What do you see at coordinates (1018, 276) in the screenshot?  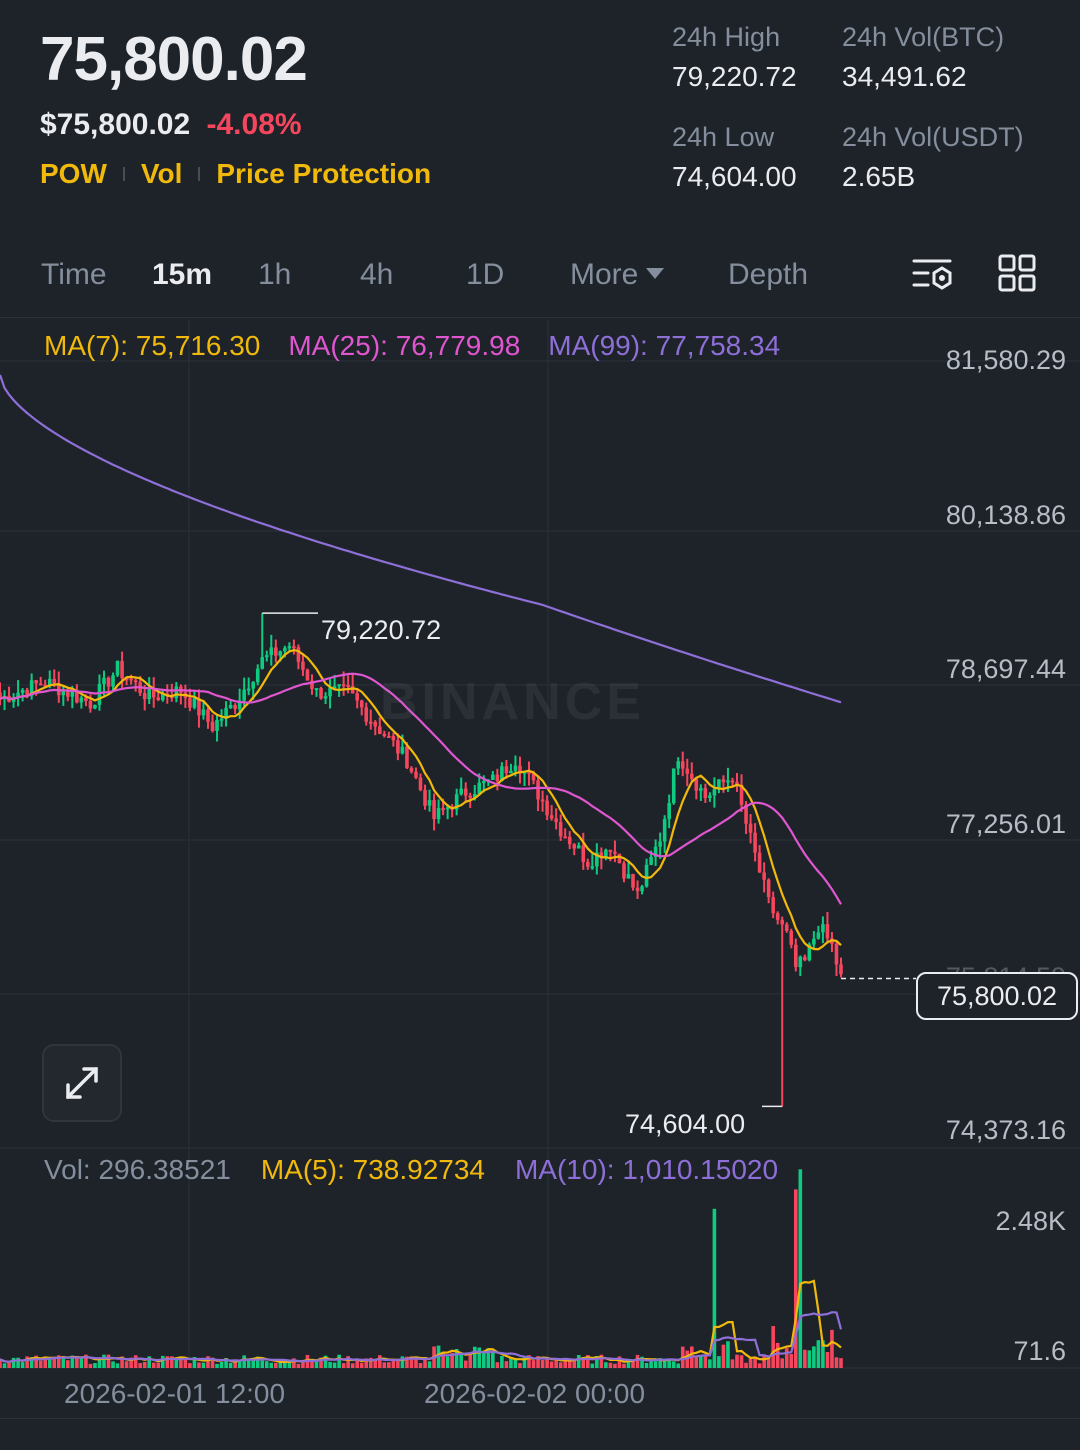 I see `grid-layout-icon` at bounding box center [1018, 276].